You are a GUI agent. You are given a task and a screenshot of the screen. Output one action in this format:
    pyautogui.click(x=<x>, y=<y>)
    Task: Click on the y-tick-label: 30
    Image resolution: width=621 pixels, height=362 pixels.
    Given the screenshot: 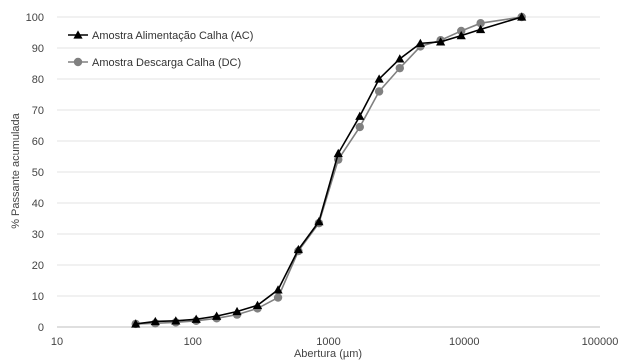 What is the action you would take?
    pyautogui.click(x=38, y=235)
    